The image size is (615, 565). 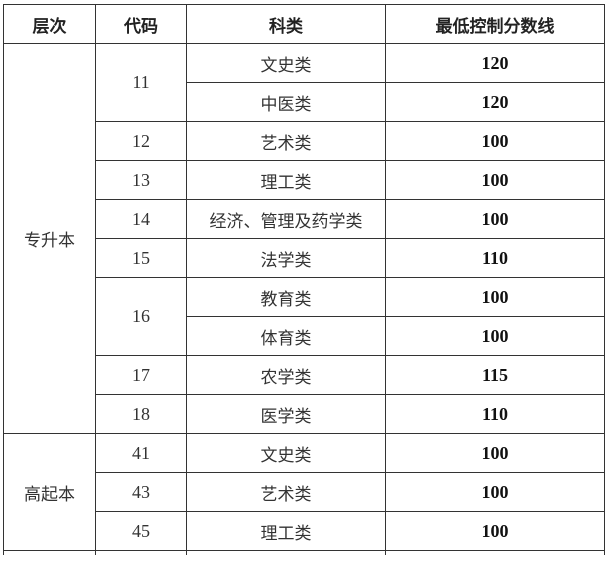 I want to click on table-row: 18 医学类 110, so click(x=304, y=414).